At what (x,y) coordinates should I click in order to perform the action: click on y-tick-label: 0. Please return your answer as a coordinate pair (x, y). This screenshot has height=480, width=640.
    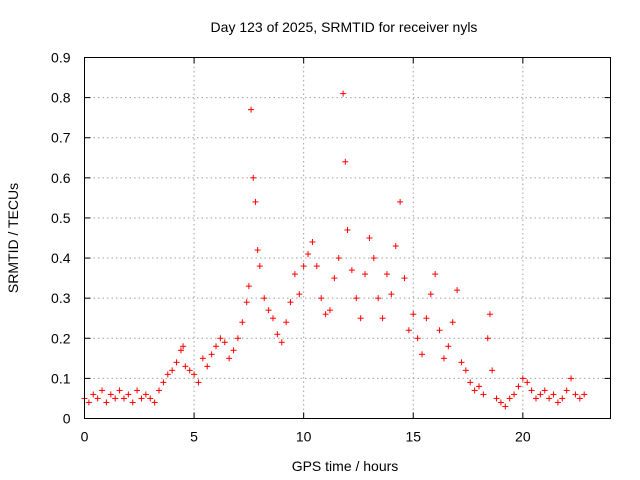
    Looking at the image, I should click on (67, 419).